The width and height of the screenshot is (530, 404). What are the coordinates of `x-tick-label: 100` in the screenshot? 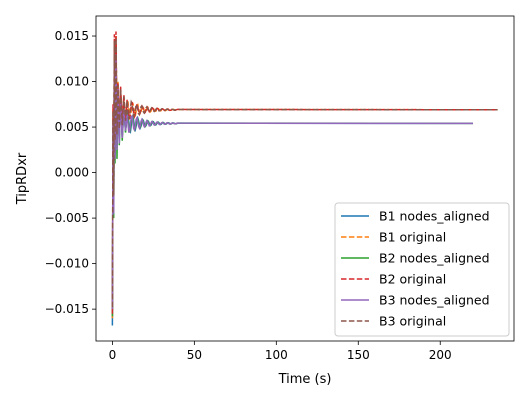 It's located at (276, 355).